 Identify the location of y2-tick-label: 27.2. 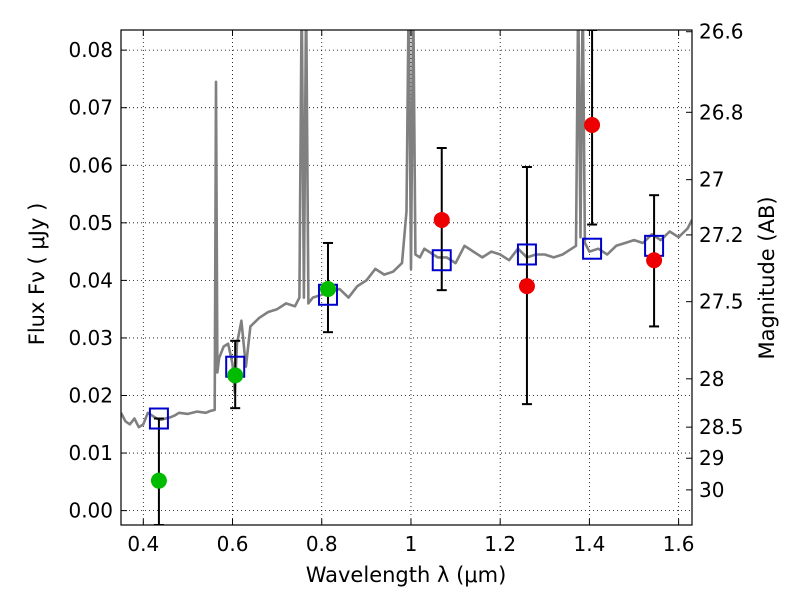
(721, 235).